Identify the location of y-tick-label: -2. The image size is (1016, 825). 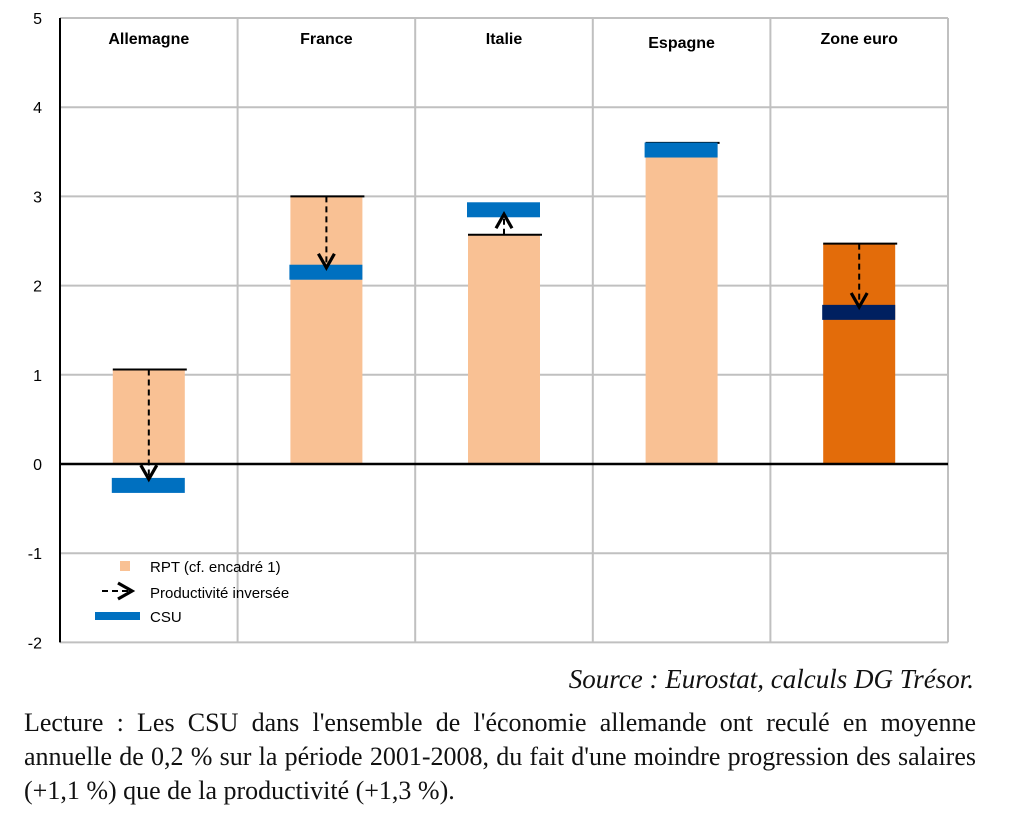
(35, 643).